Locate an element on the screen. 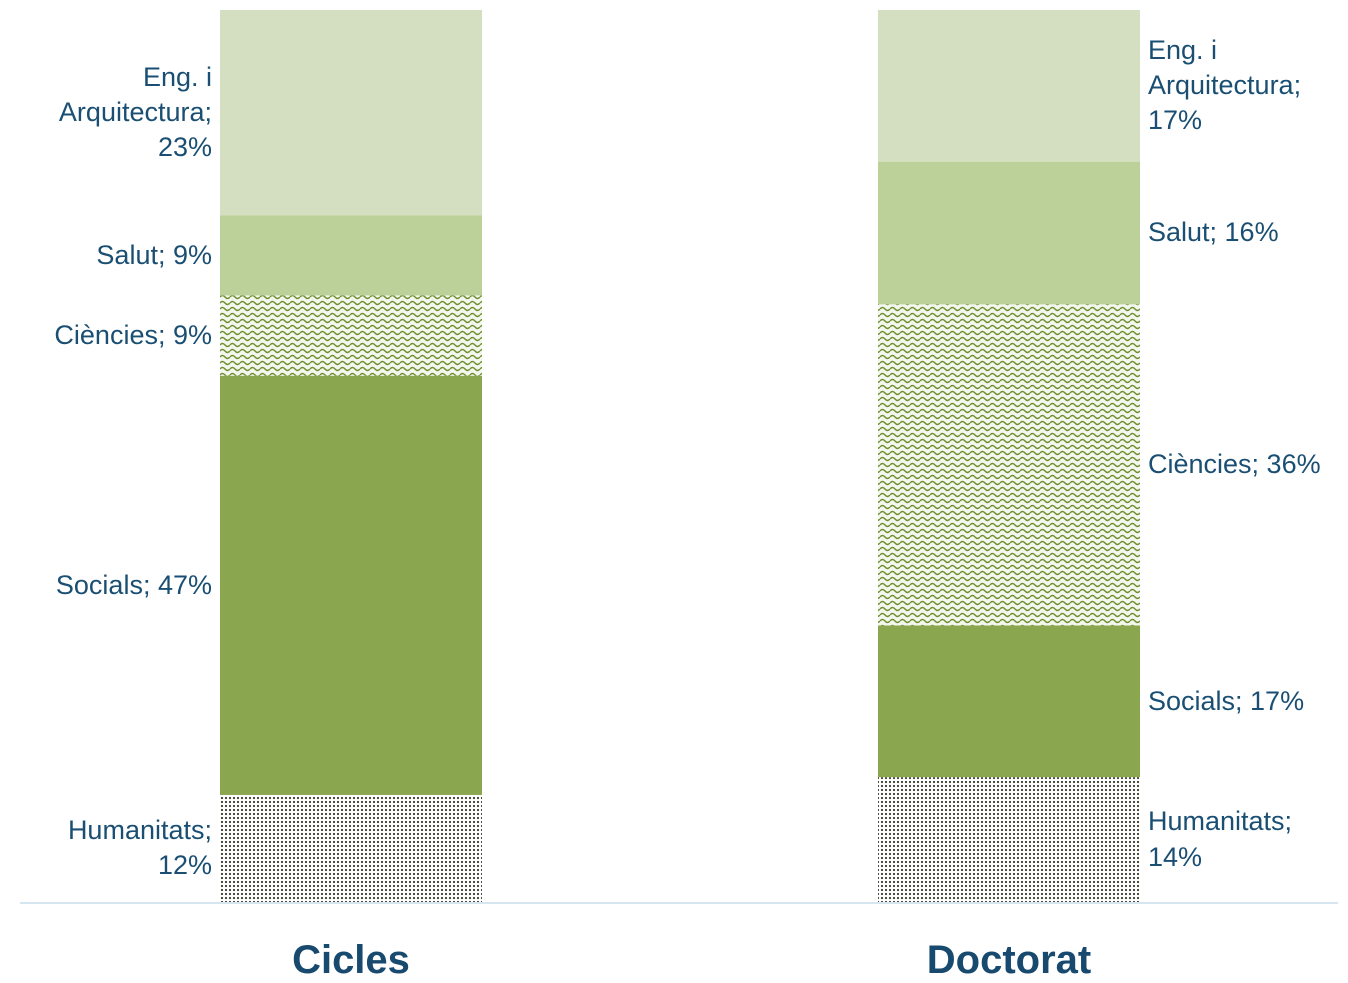 This screenshot has width=1348, height=983. data-label-text: Eng. i Arquitectura; 17% is located at coordinates (1225, 85).